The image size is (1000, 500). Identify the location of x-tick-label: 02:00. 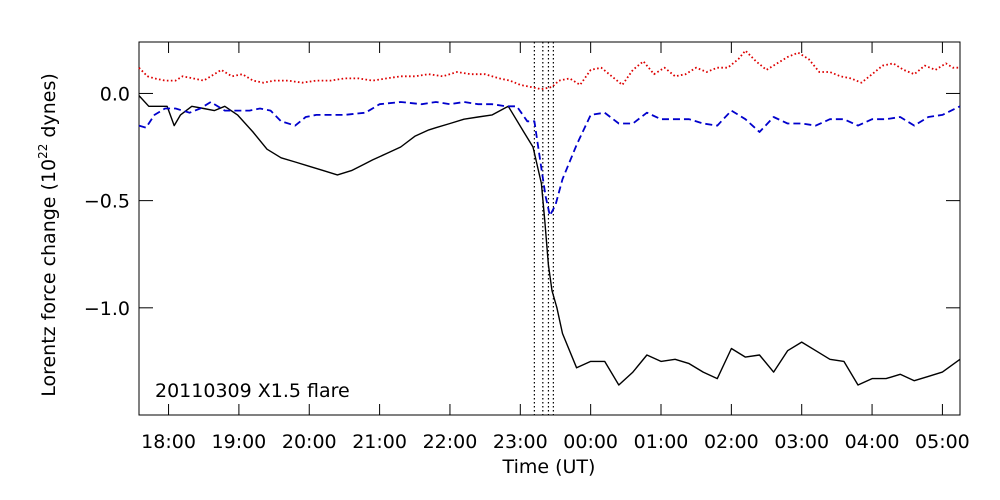
(731, 442).